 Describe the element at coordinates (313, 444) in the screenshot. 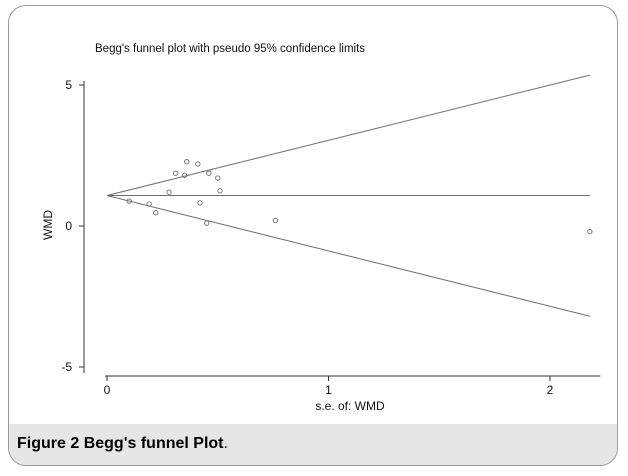

I see `caption-band` at that location.